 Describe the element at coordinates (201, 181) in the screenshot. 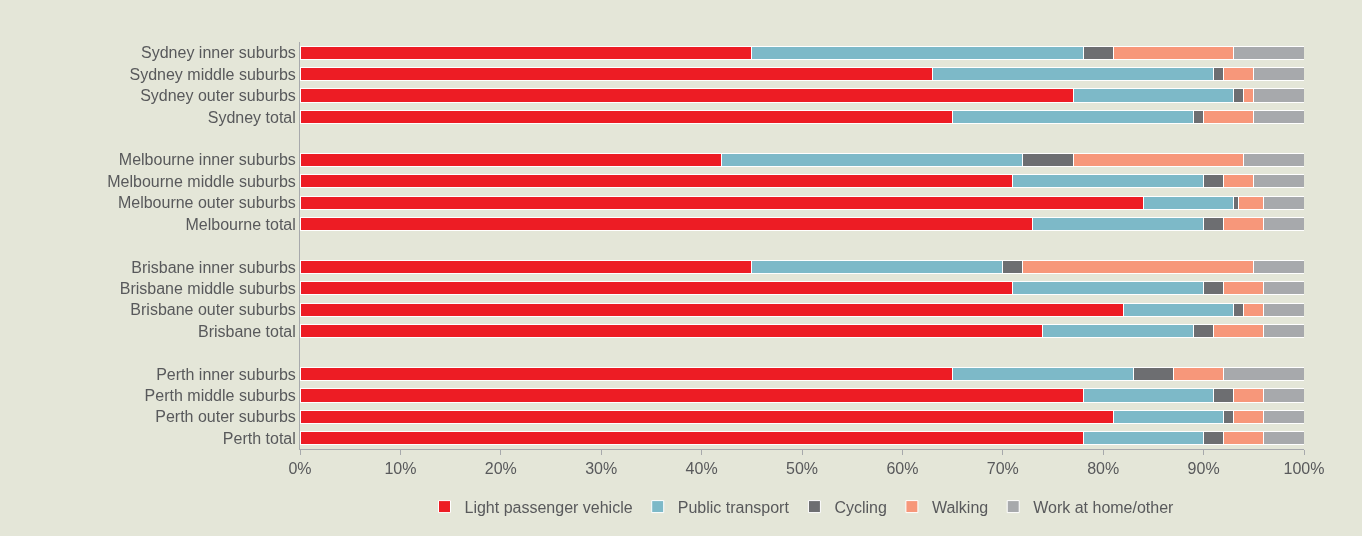

I see `y-tick-label: Melbourne middle suburbs` at that location.